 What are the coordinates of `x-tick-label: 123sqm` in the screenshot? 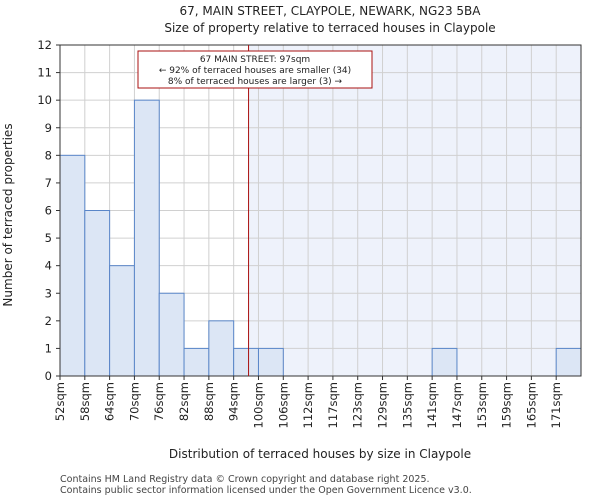 It's located at (358, 405).